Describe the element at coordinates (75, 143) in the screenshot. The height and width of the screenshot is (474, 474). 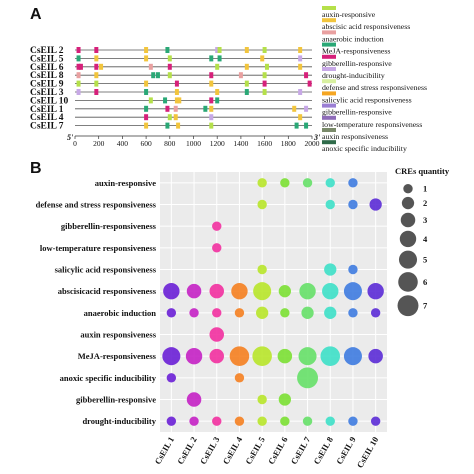
I see `axis-tick-label: 0` at that location.